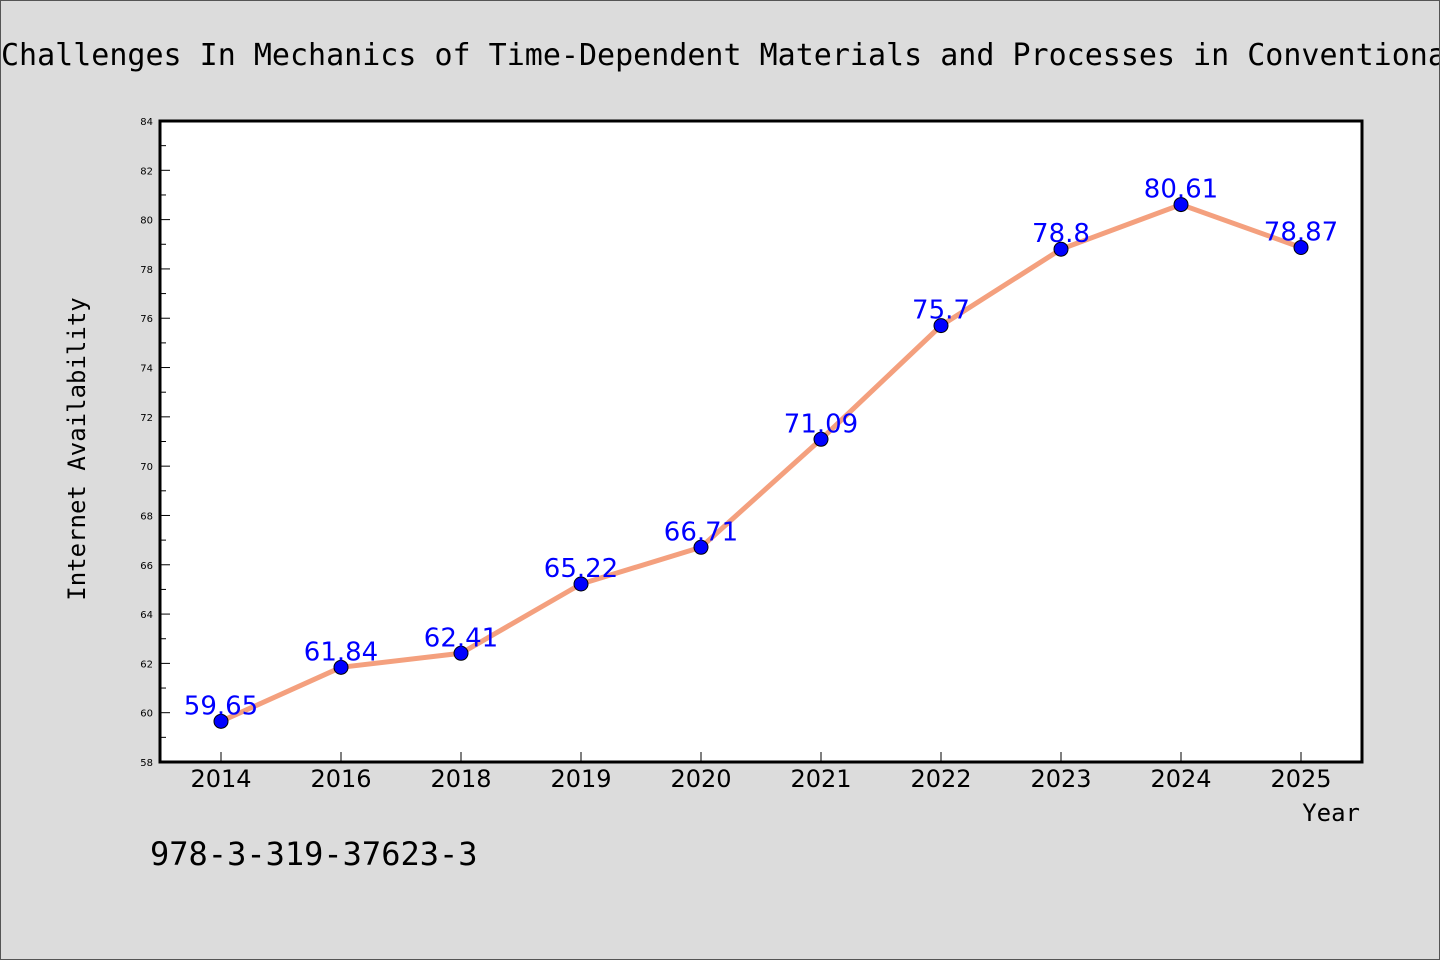  I want to click on y-tick-label: 66, so click(146, 566).